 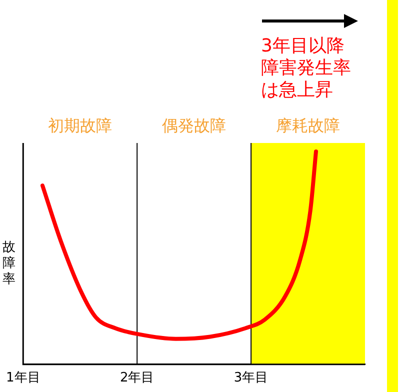 I want to click on text: 偶発故障, so click(x=194, y=126).